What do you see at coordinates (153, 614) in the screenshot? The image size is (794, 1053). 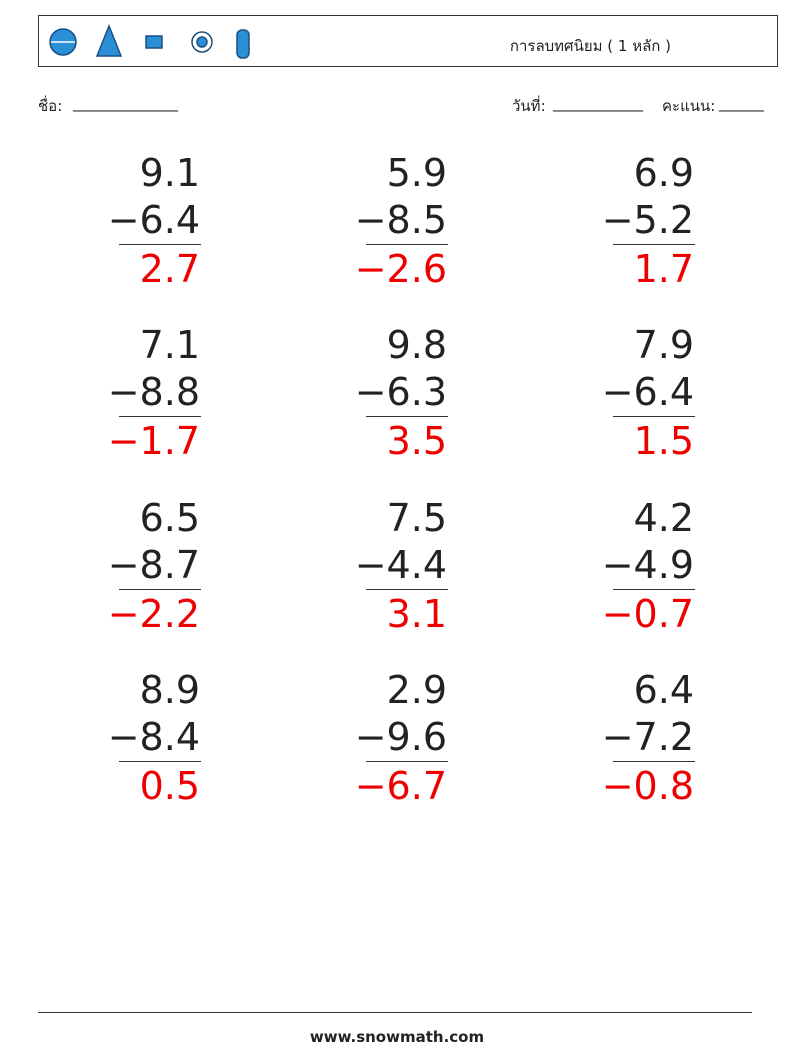 I see `answer: −2.2` at bounding box center [153, 614].